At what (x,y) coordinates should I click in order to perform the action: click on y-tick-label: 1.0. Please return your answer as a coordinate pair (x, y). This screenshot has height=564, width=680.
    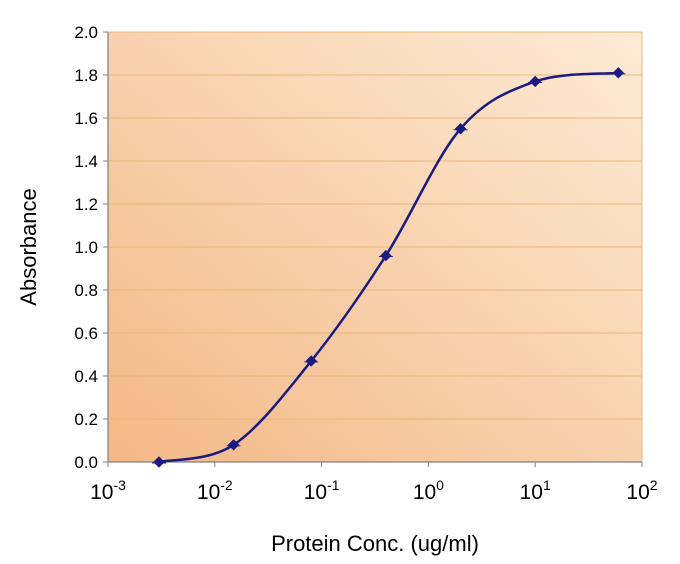
    Looking at the image, I should click on (86, 247).